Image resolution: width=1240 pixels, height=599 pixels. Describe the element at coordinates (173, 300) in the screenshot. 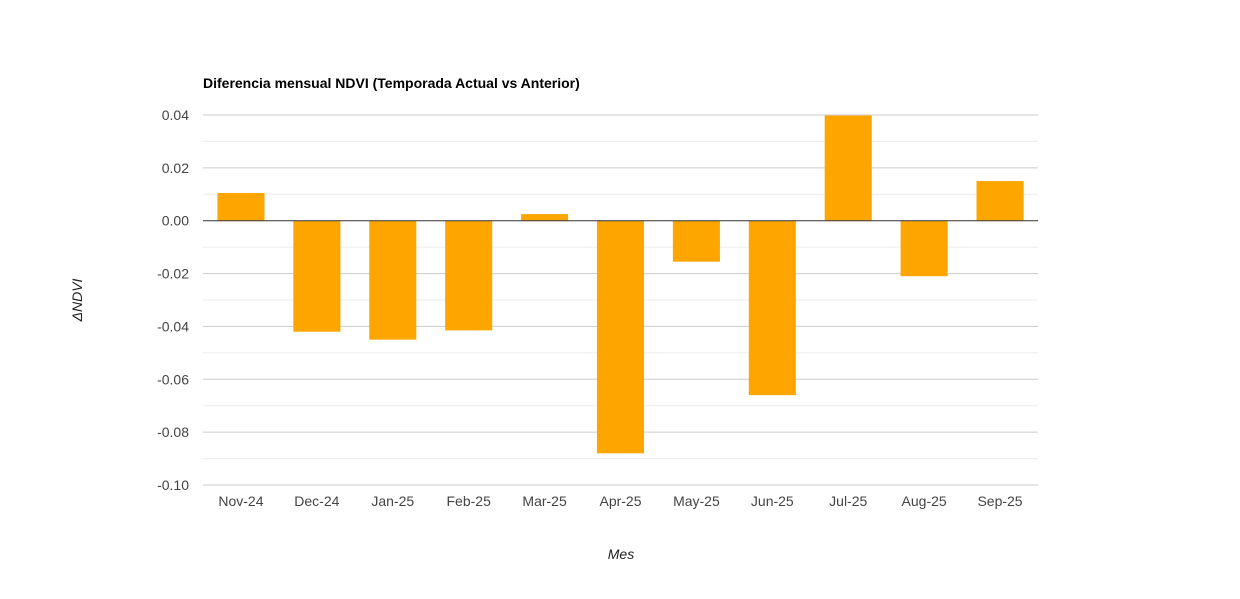

I see `y-axis-ticks: 0.04 0.02 0.00 -0.02 -0.04 -0.06 -0.08 -0.10` at that location.